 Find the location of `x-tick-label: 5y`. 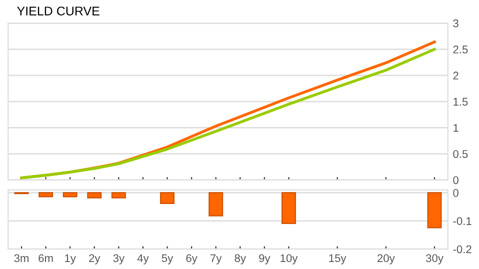

x-tick-label: 5y is located at coordinates (168, 259).